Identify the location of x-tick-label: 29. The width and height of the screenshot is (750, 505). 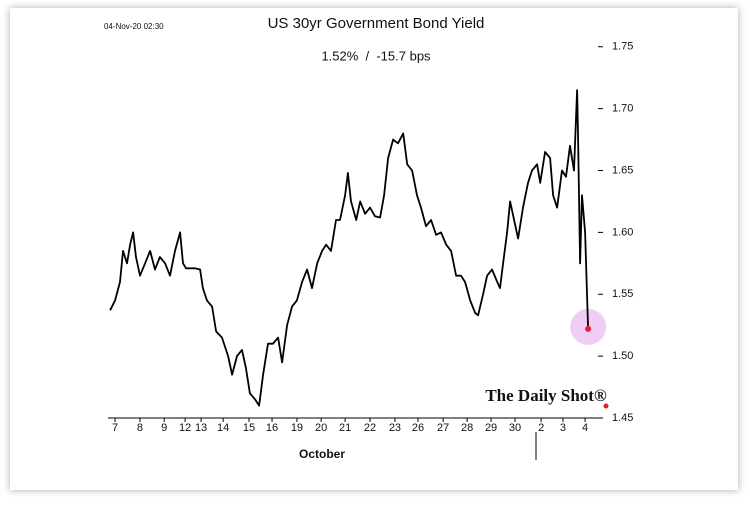
(491, 428).